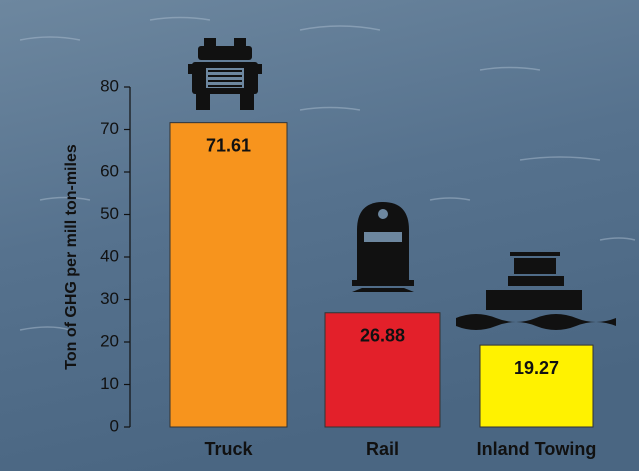 The width and height of the screenshot is (639, 471). What do you see at coordinates (537, 449) in the screenshot?
I see `x-tick-label: Inland Towing` at bounding box center [537, 449].